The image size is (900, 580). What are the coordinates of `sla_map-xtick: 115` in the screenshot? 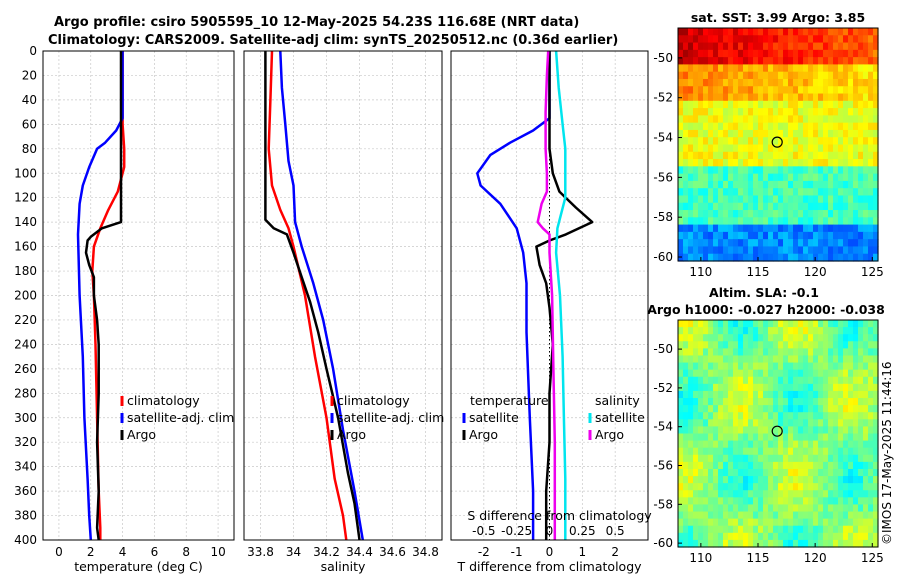 It's located at (758, 558).